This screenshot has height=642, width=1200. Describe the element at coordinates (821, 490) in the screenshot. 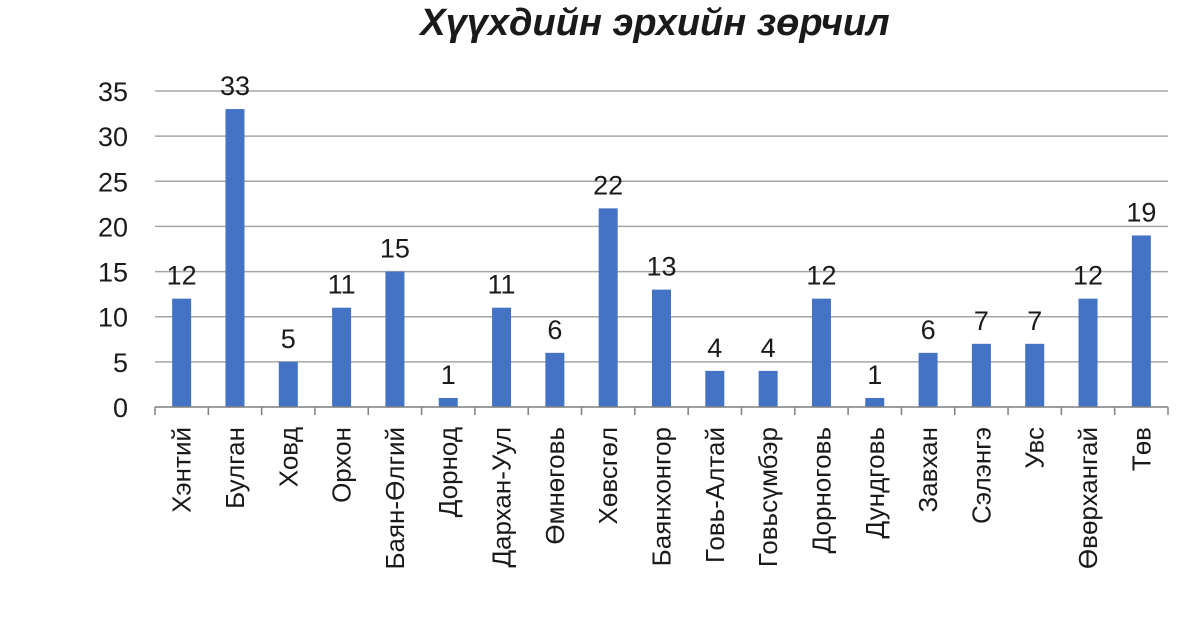

I see `x-tick-label: Дорноговь` at that location.